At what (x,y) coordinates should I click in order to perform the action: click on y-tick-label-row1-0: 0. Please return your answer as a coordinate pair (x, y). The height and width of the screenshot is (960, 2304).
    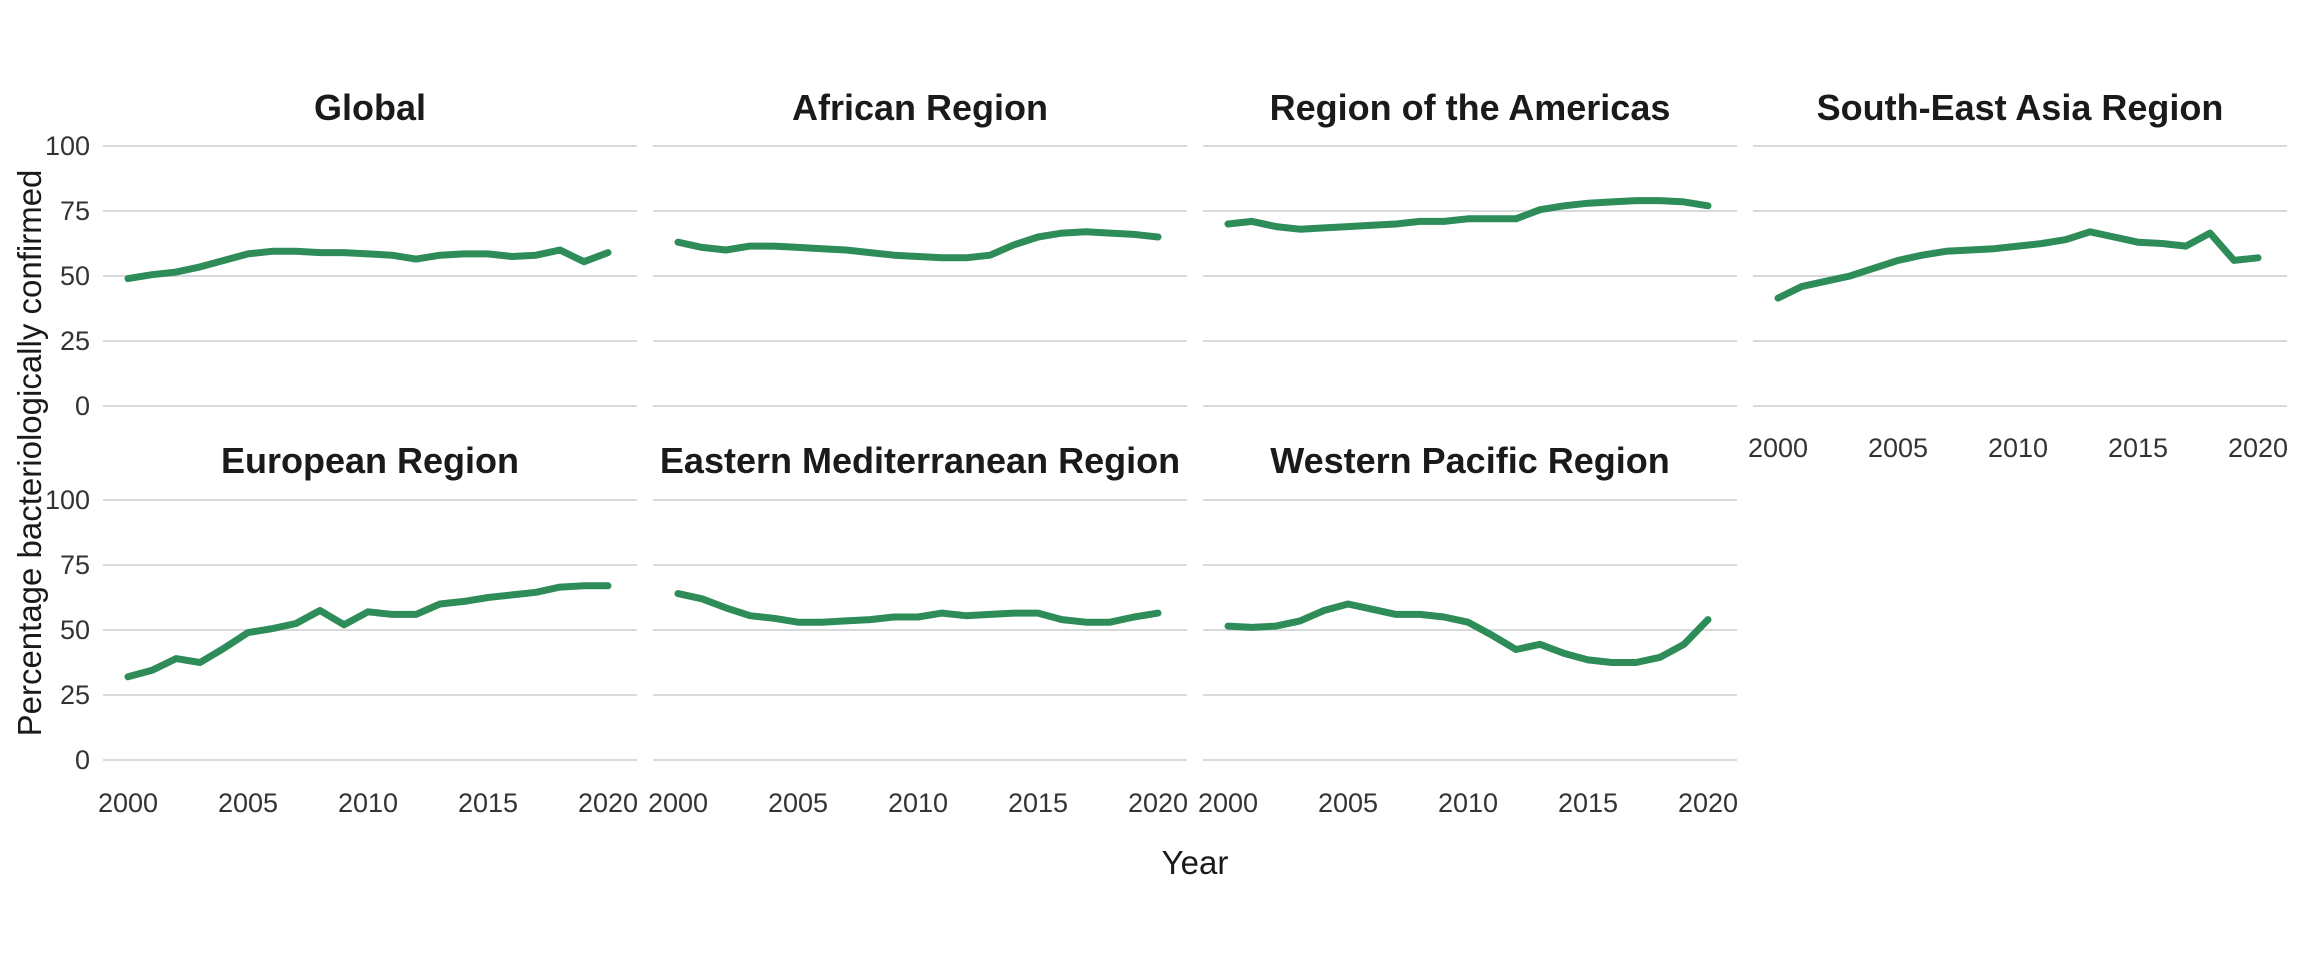
    Looking at the image, I should click on (82, 760).